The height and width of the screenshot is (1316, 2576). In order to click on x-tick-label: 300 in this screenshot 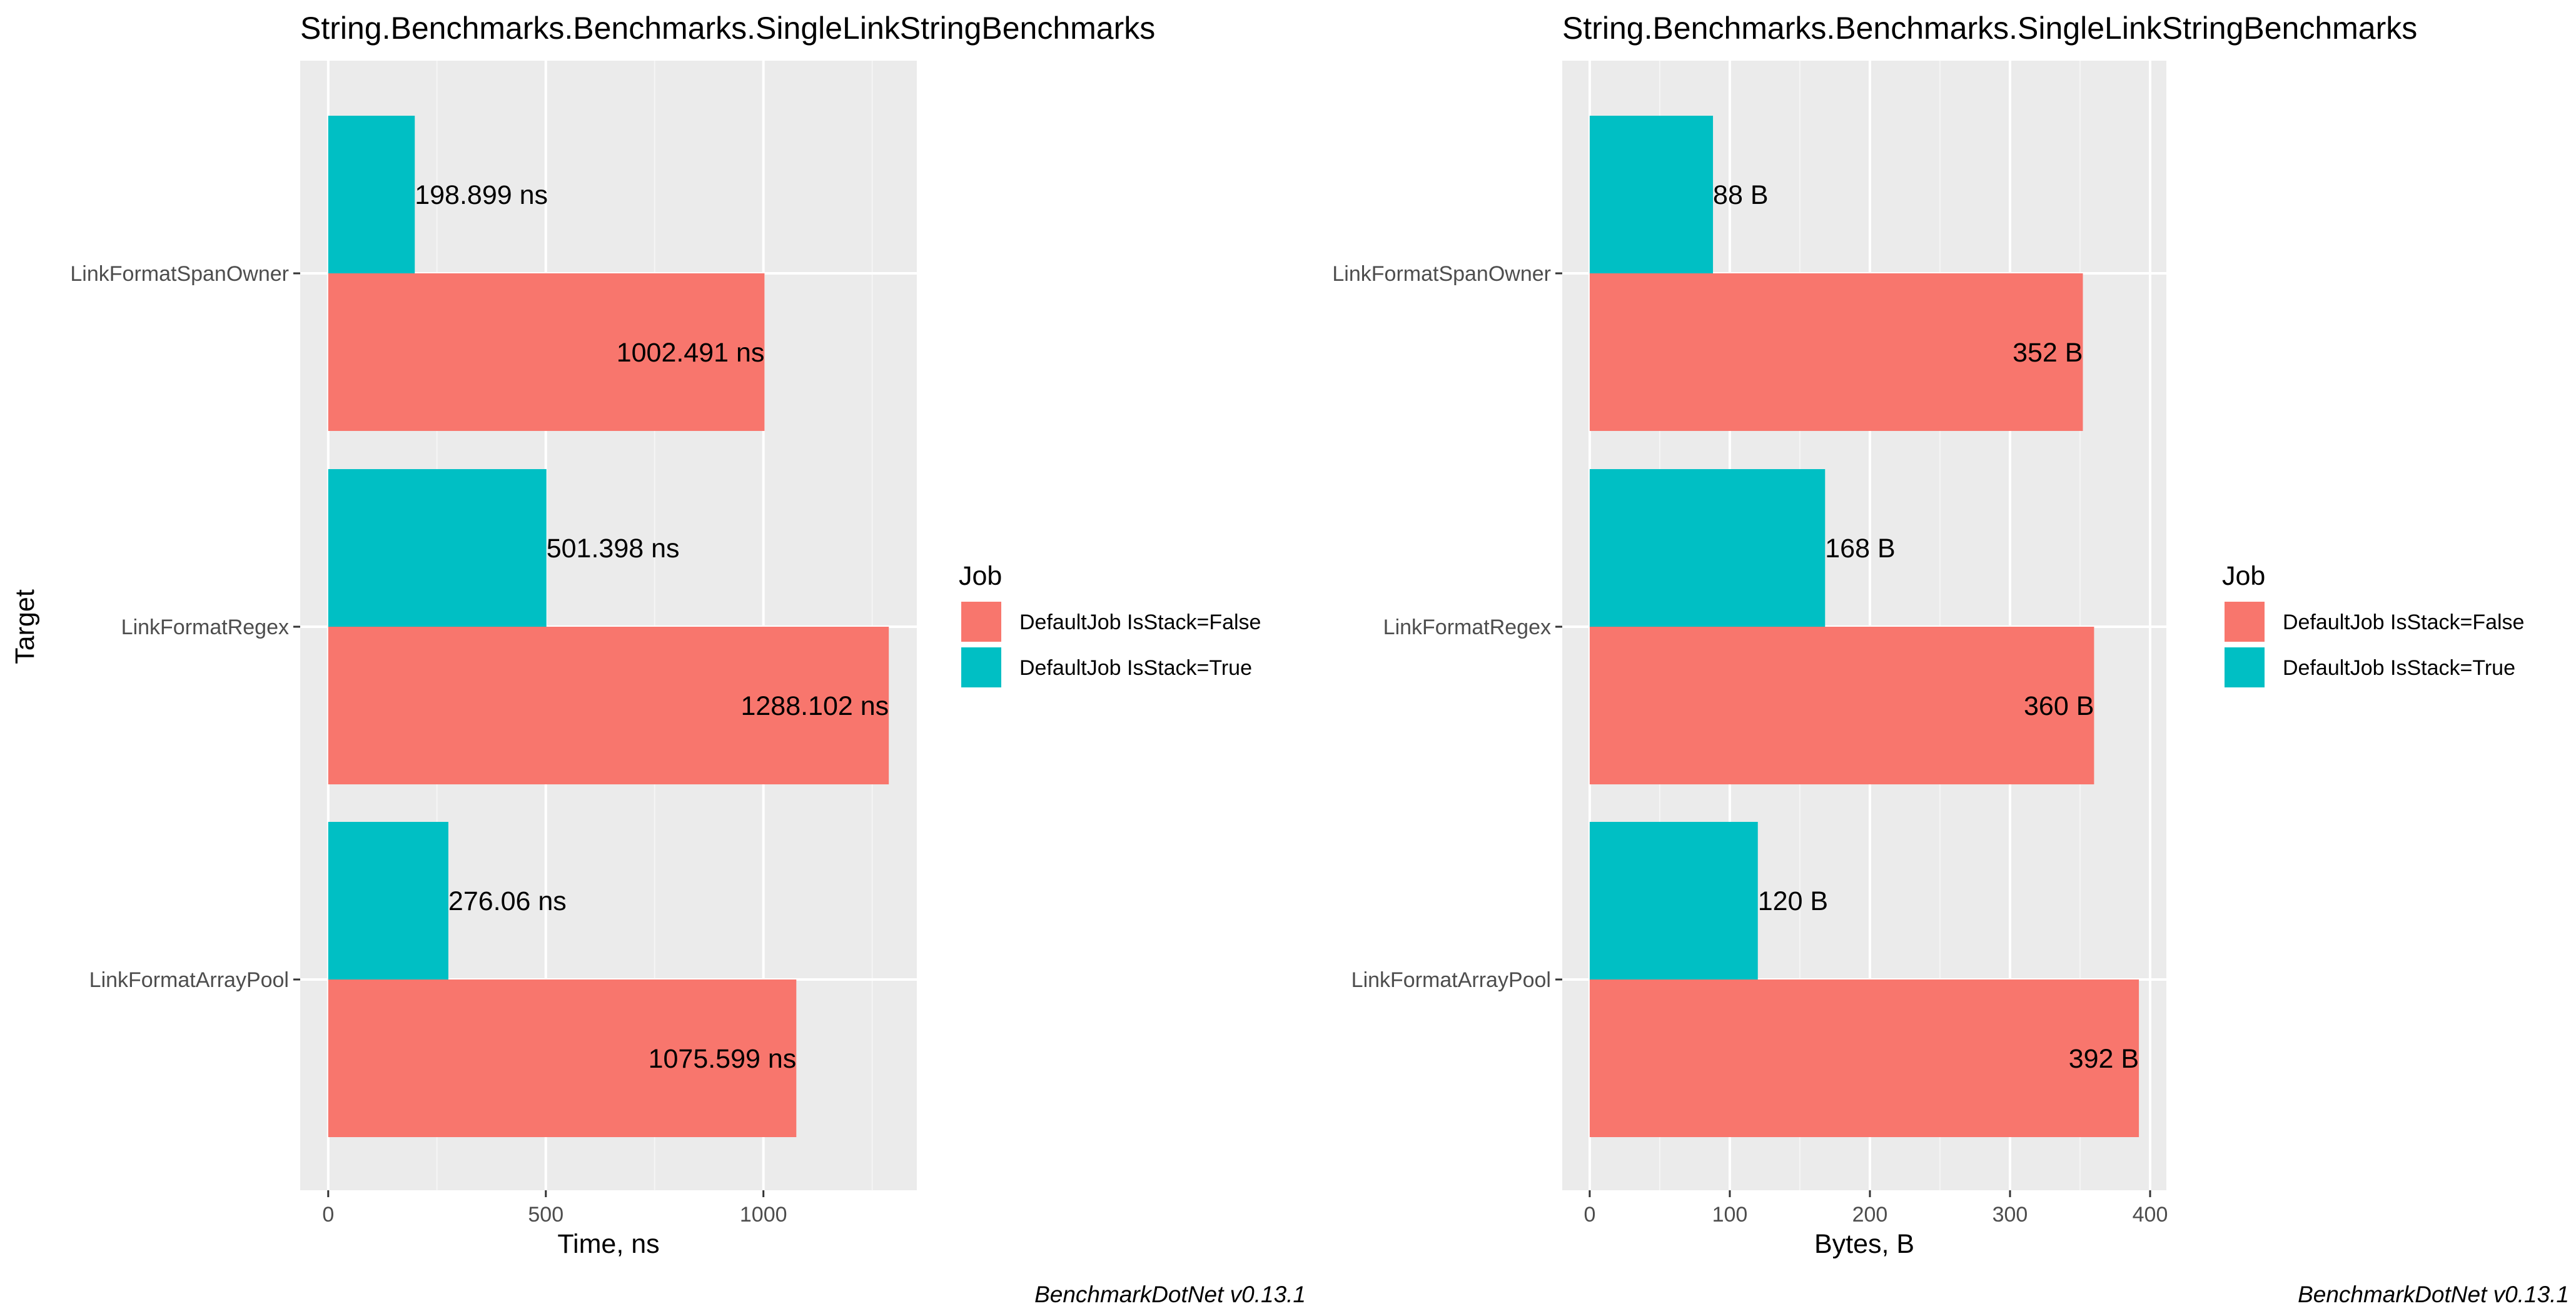, I will do `click(2011, 1215)`.